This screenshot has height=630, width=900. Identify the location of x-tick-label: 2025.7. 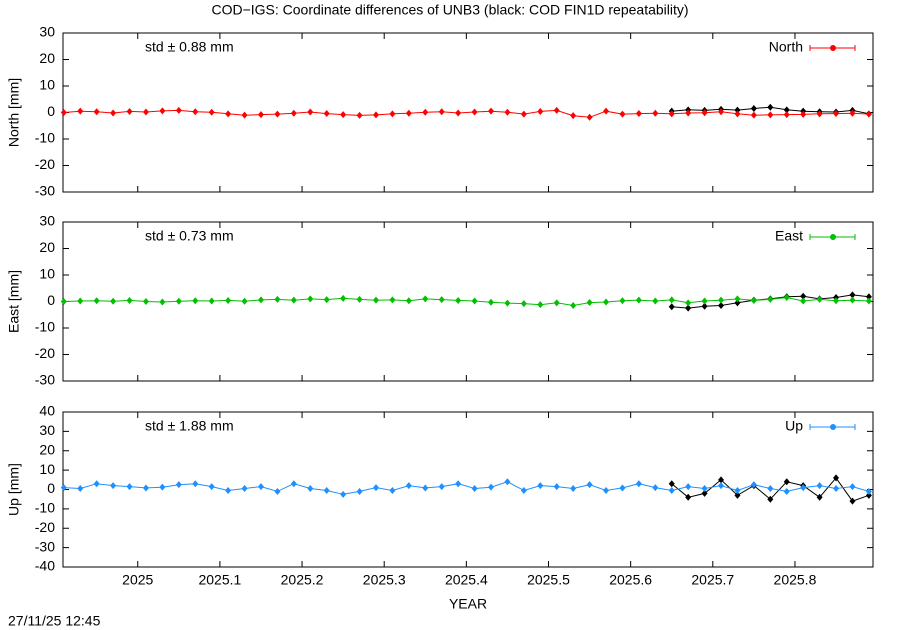
(712, 580).